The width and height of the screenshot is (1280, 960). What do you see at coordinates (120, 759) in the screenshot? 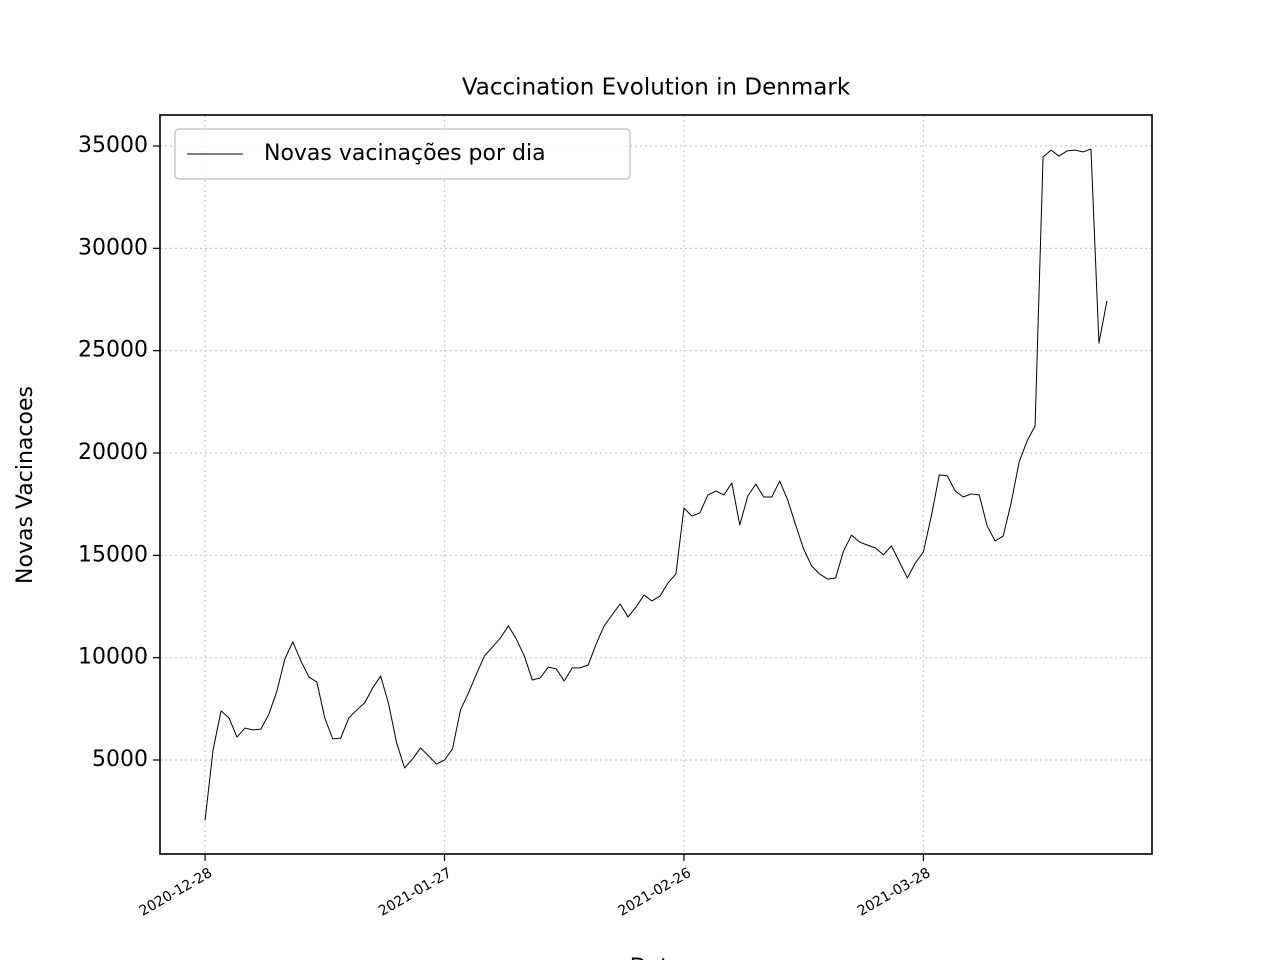
I see `y-tick-label: 5000` at bounding box center [120, 759].